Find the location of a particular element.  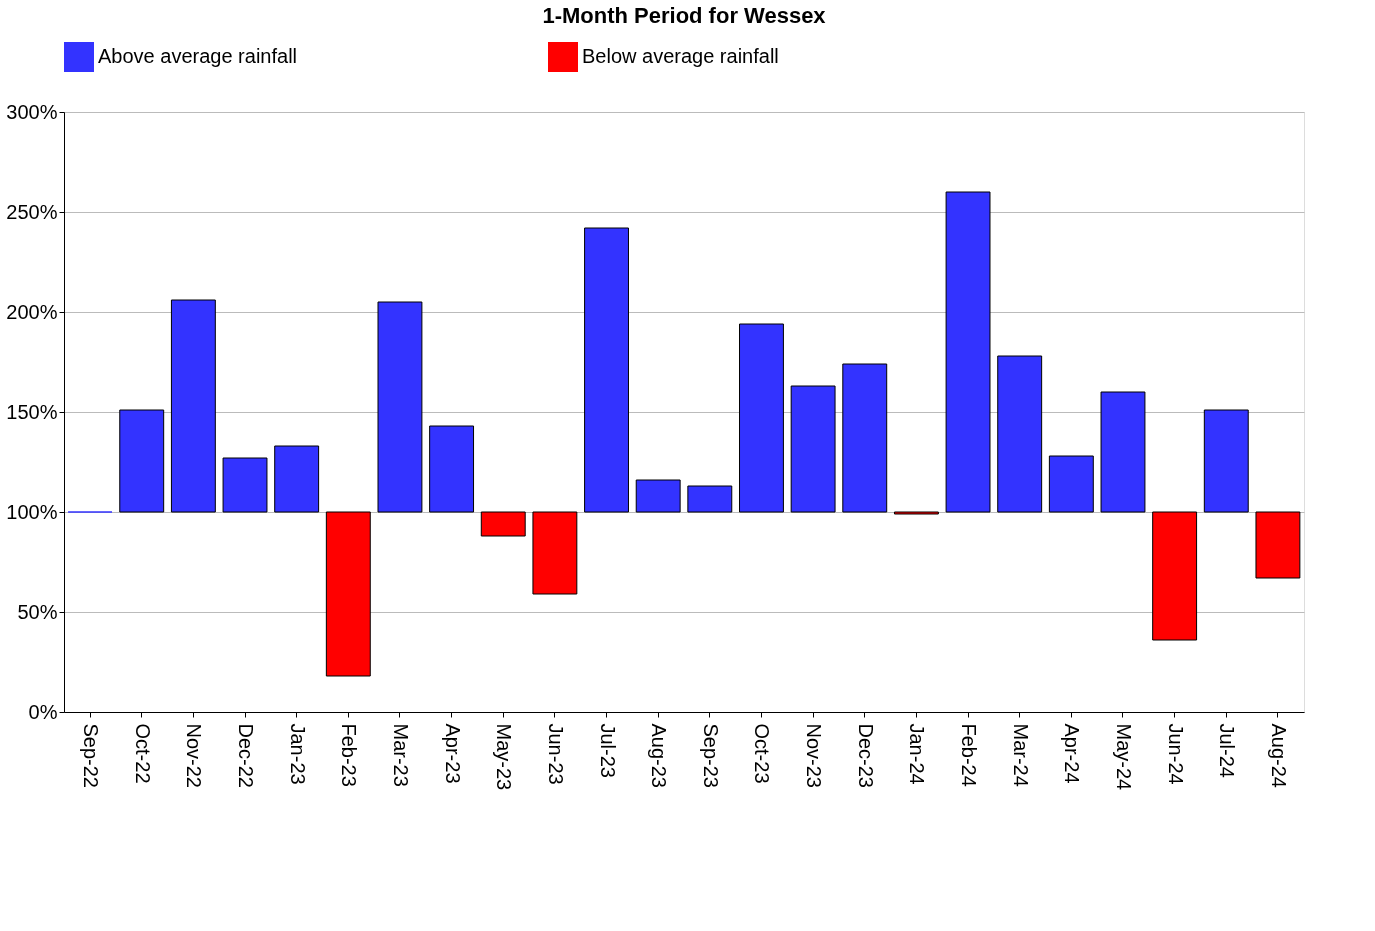

x-tick-label: Jun-23 is located at coordinates (555, 754).